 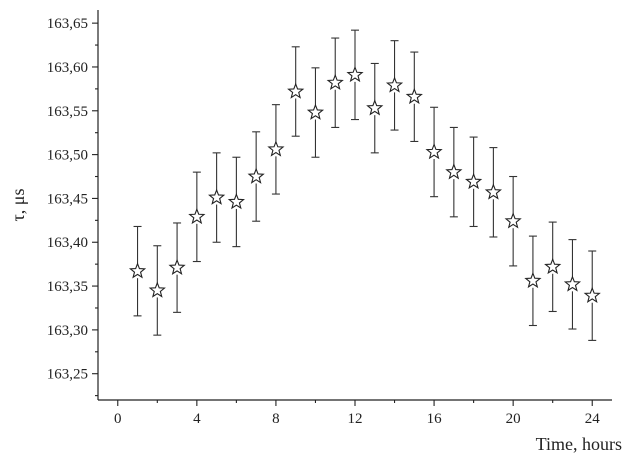 What do you see at coordinates (276, 419) in the screenshot?
I see `x-tick-label: 8` at bounding box center [276, 419].